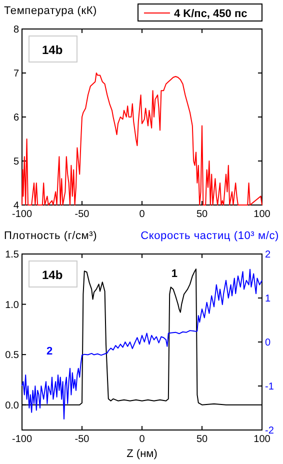 This screenshot has width=283, height=464. I want to click on y2-tick-label: -1, so click(269, 387).